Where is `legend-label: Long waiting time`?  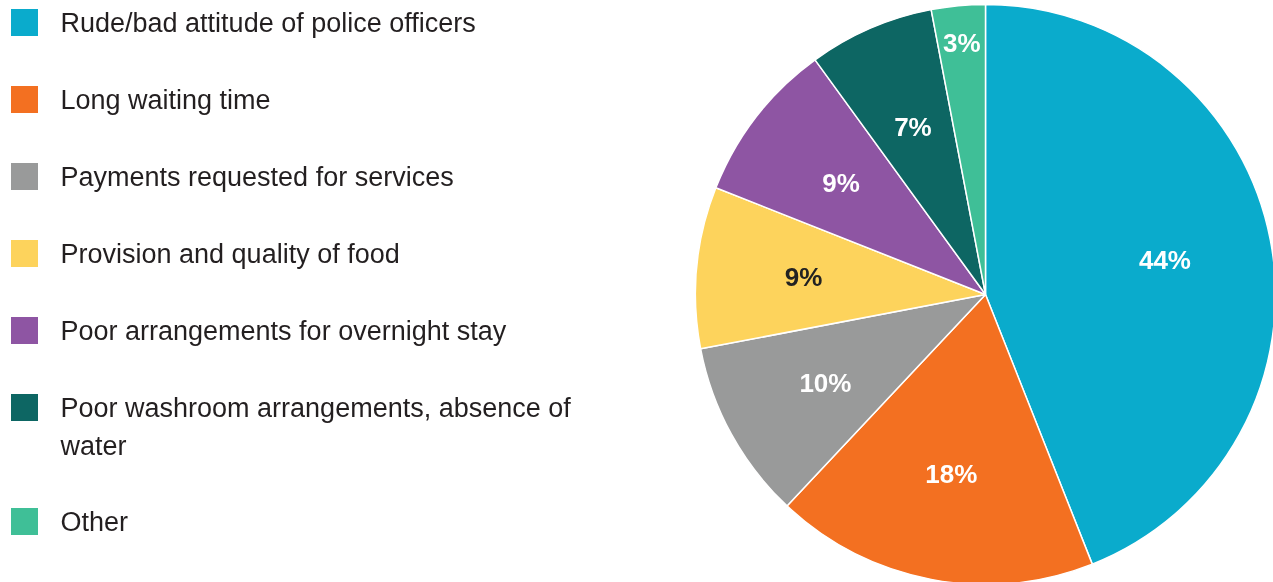
legend-label: Long waiting time is located at coordinates (165, 99).